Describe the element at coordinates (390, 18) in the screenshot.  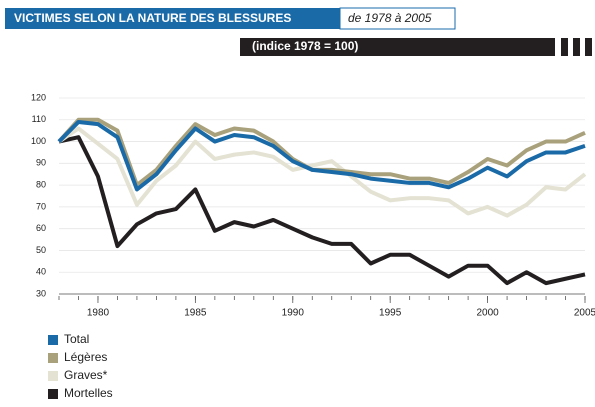
I see `chart-subtitle: de 1978 à 2005` at that location.